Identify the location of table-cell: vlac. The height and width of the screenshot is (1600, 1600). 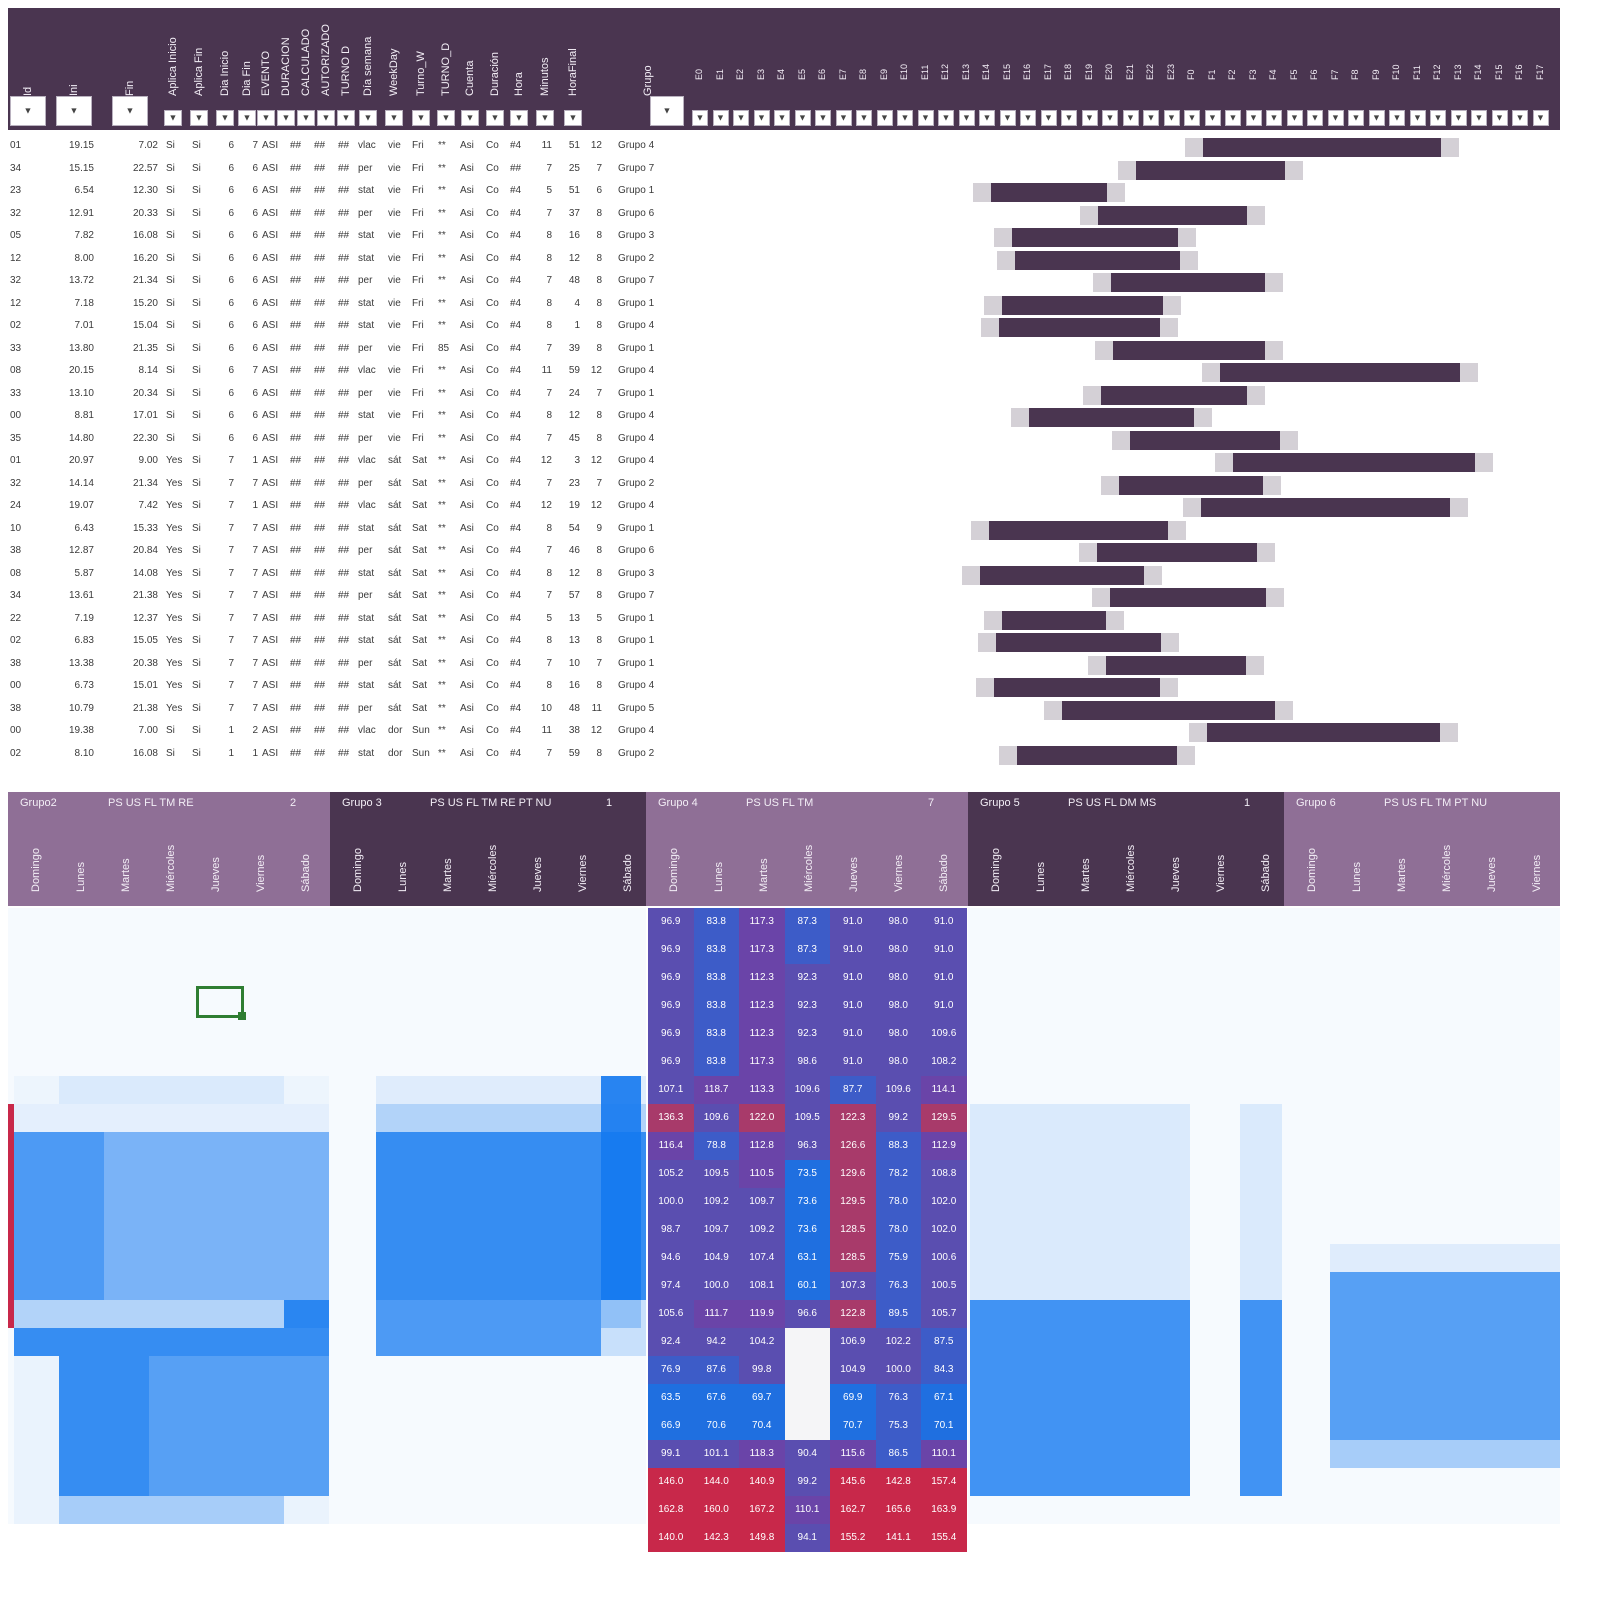
(367, 505).